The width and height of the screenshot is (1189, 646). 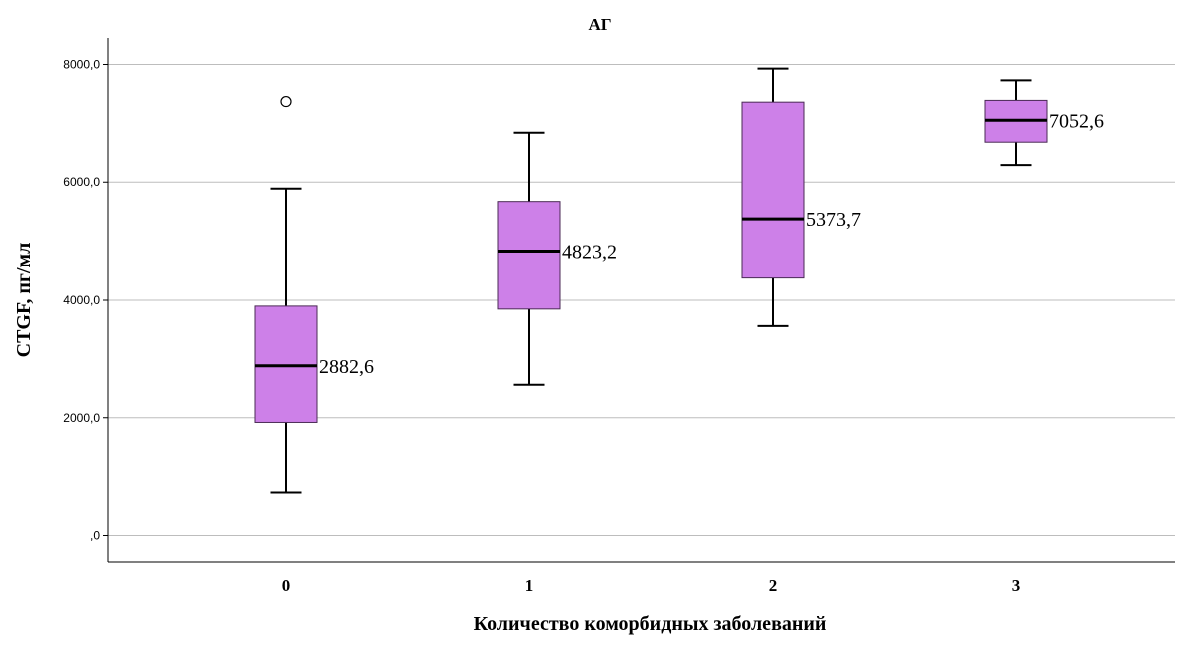 What do you see at coordinates (81, 418) in the screenshot?
I see `y-tick-label: 2000,0` at bounding box center [81, 418].